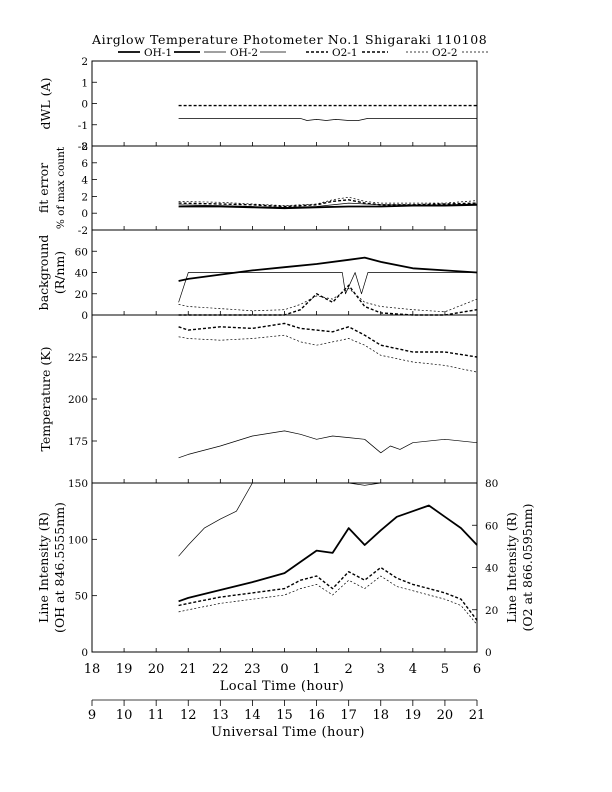  What do you see at coordinates (92, 715) in the screenshot?
I see `universal-time-tick-label: 9` at bounding box center [92, 715].